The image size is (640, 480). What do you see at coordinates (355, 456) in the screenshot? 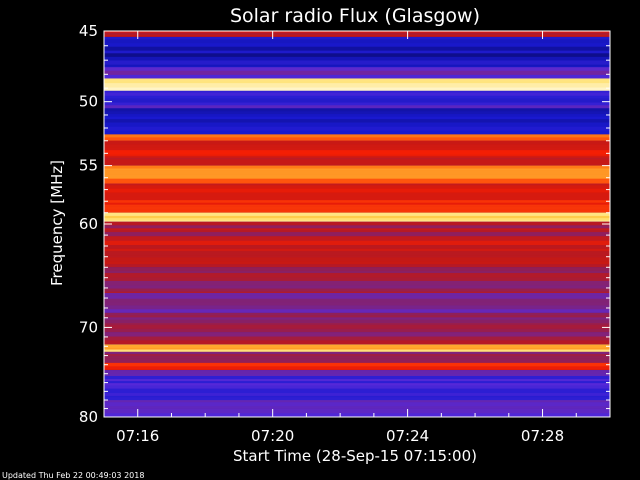
I see `x-axis-label: Start Time (28-Sep-15 07:15:00)` at bounding box center [355, 456].